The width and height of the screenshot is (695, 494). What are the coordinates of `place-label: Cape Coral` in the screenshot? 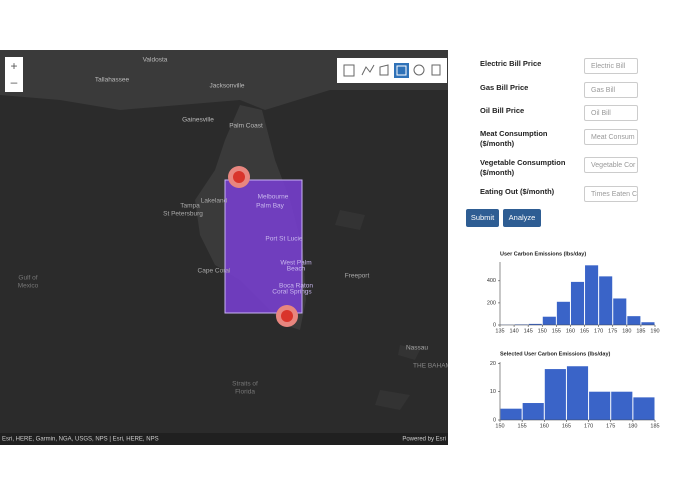 It's located at (214, 271).